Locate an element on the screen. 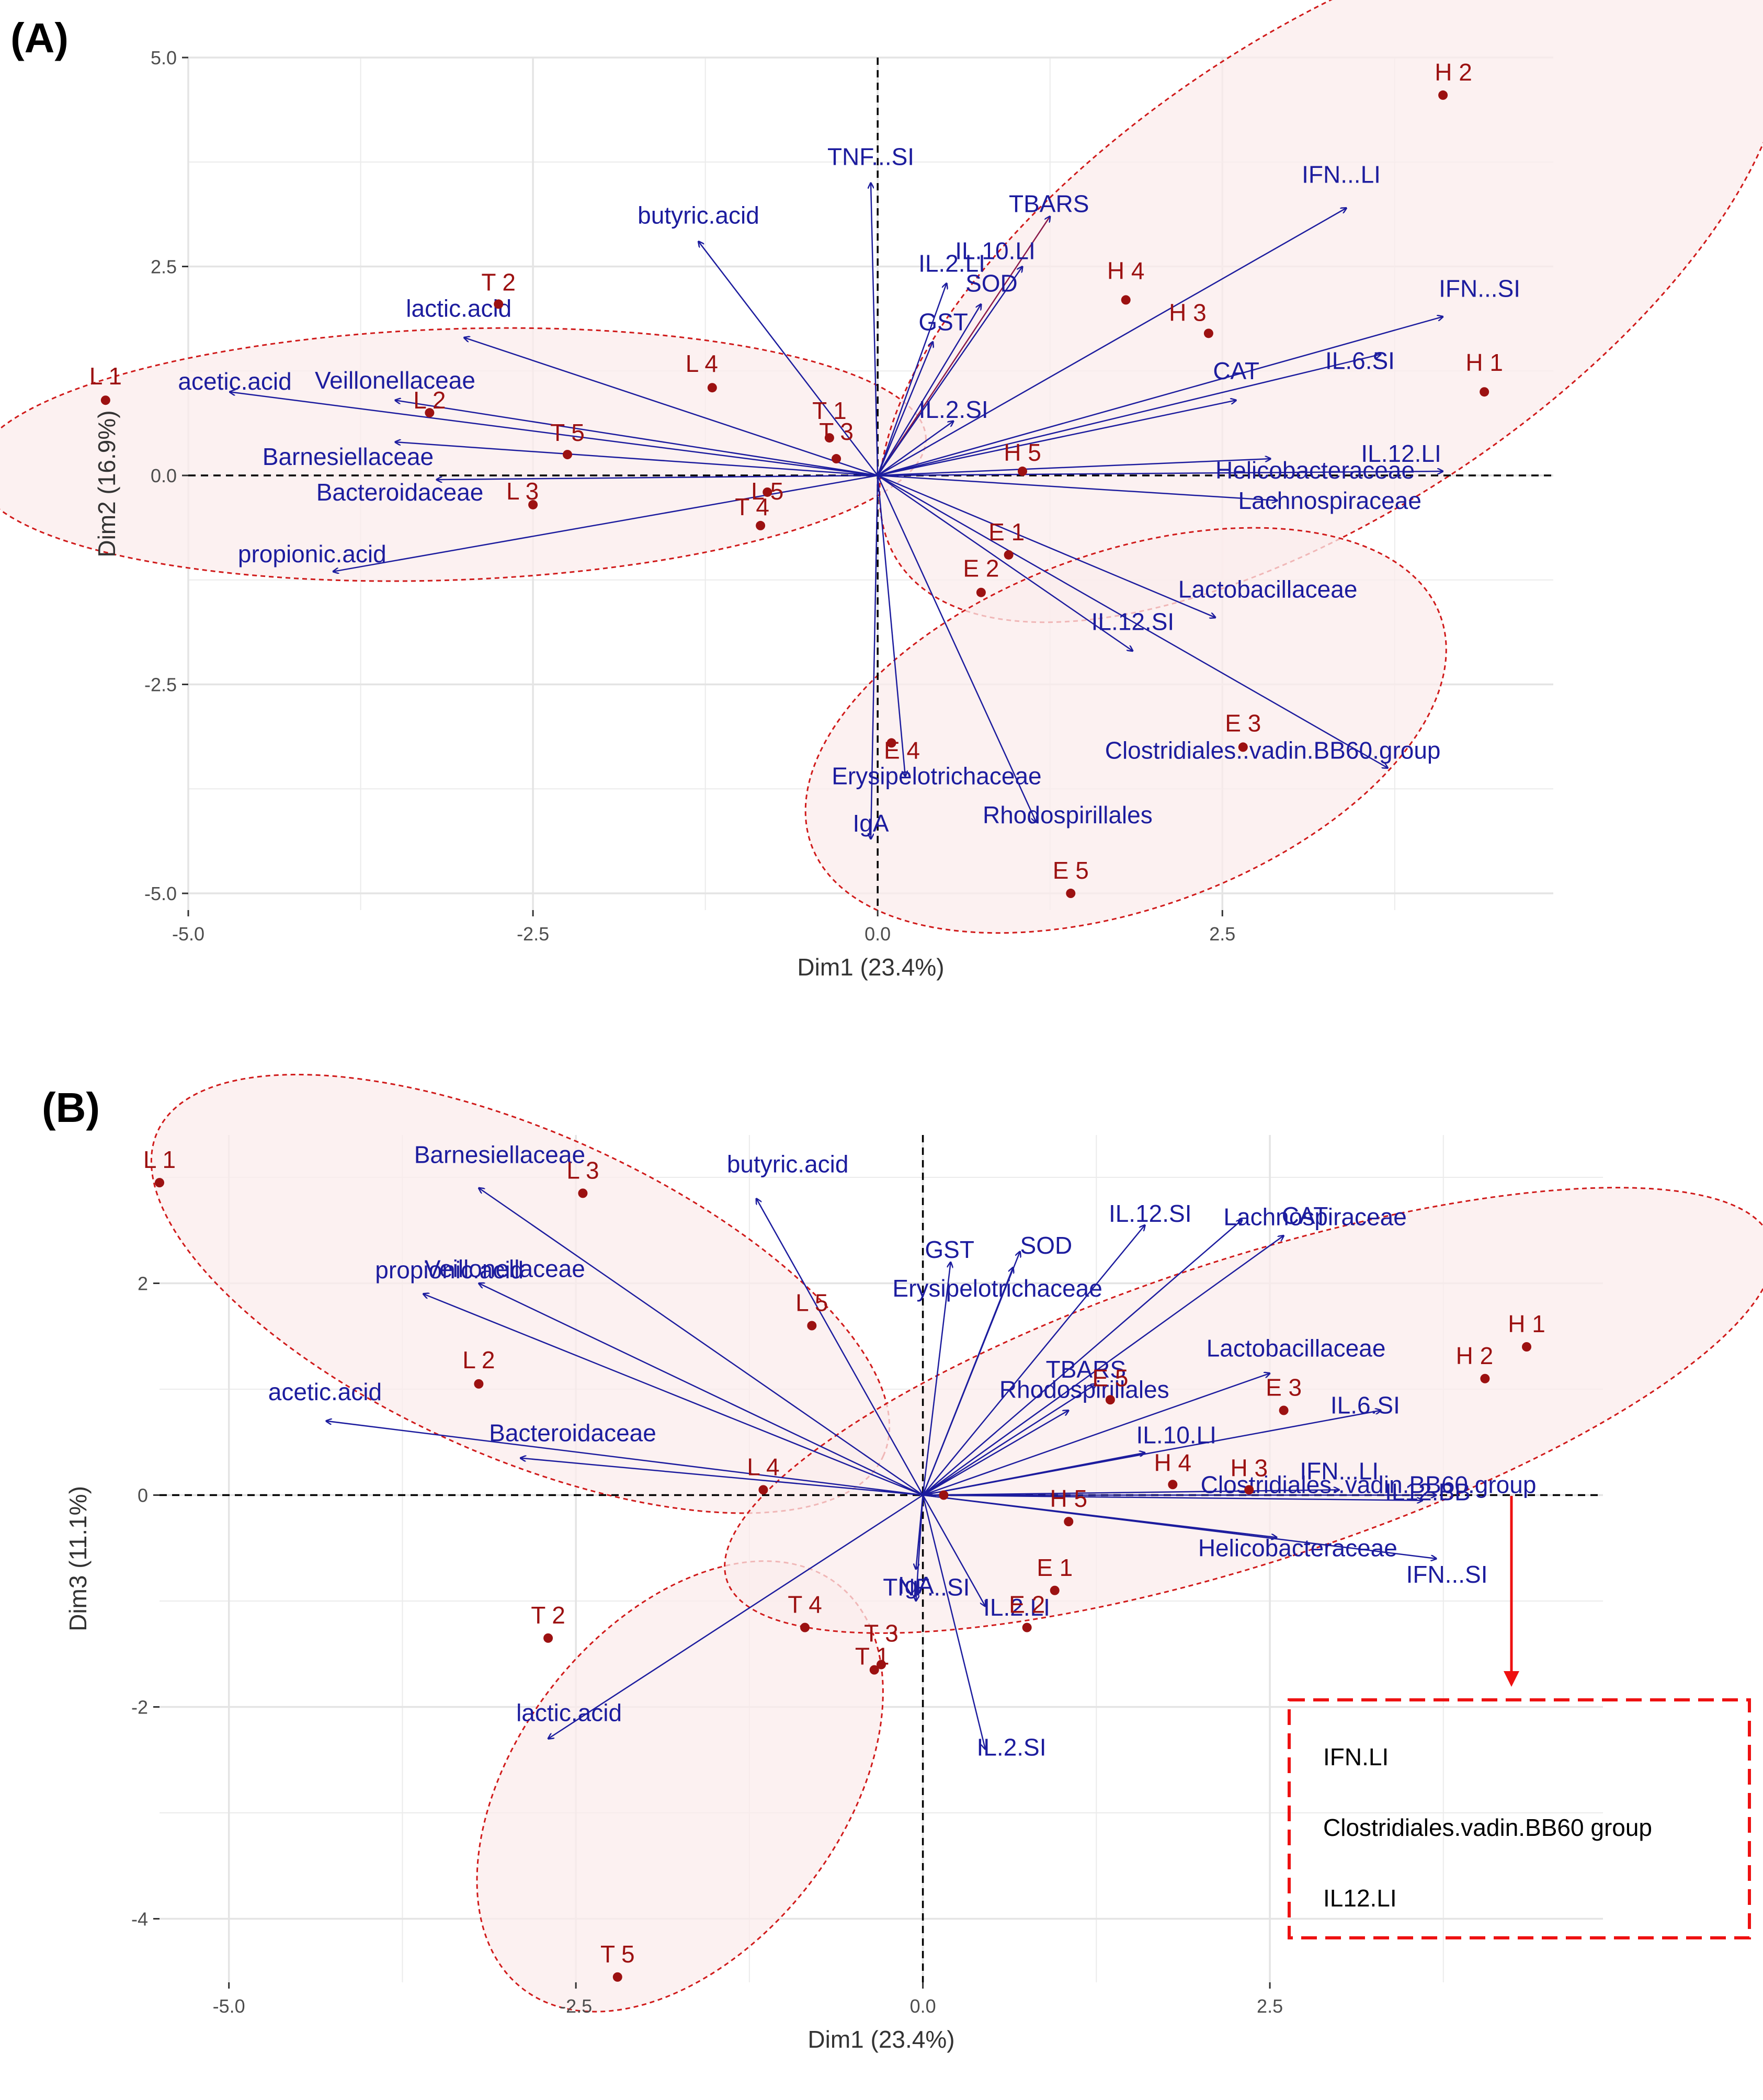 The image size is (1763, 2100). annotation-item: Clostridiales.vadin.BB60 group is located at coordinates (1487, 1828).